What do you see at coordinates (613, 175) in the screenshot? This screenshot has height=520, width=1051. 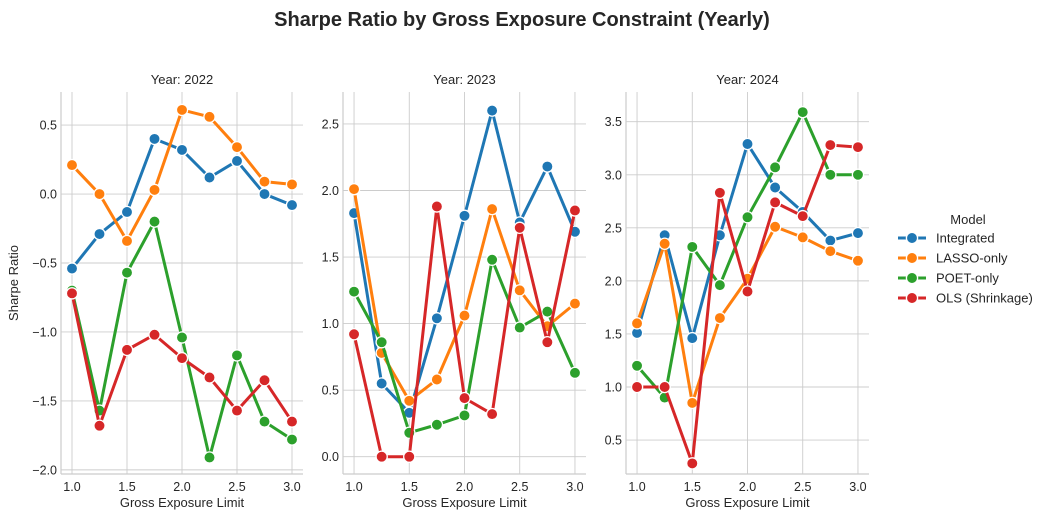 I see `y-tick-label: 3.0` at bounding box center [613, 175].